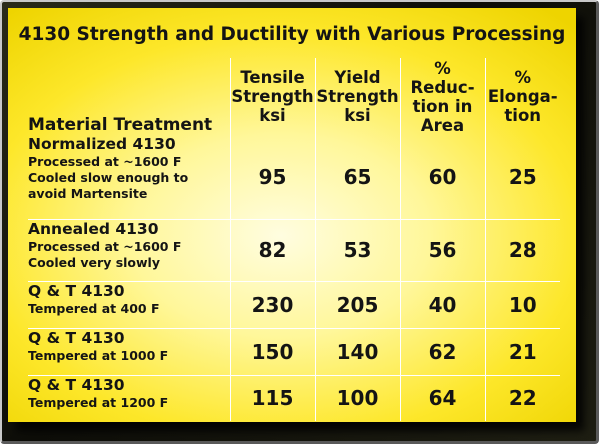 Image resolution: width=599 pixels, height=444 pixels. What do you see at coordinates (272, 96) in the screenshot?
I see `header-tensile-strength: Tensile Strength ksi` at bounding box center [272, 96].